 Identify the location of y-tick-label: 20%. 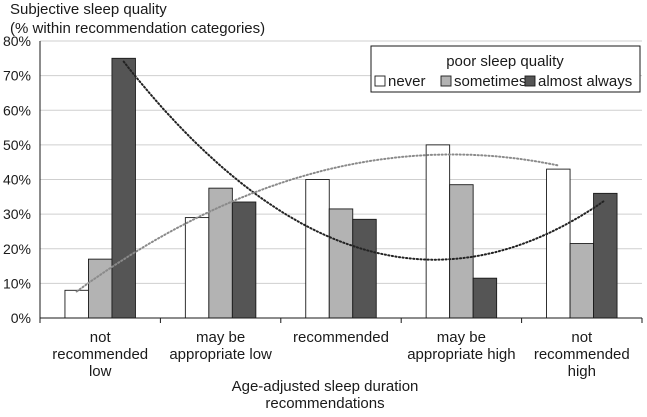
(17, 249).